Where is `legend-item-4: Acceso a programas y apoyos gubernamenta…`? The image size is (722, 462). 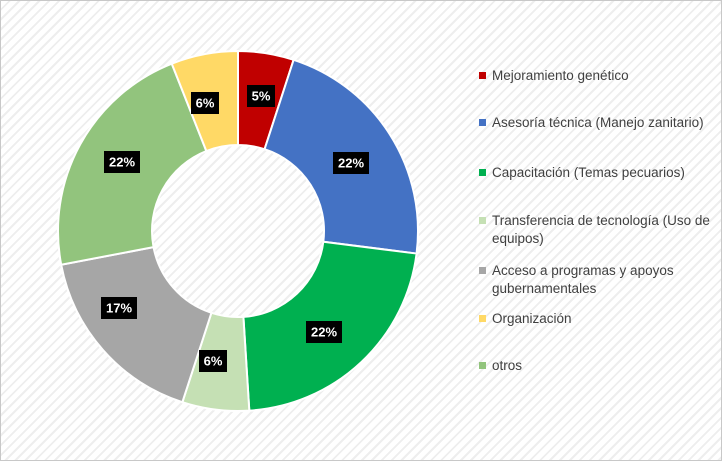 legend-item-4: Acceso a programas y apoyos gubernamenta… is located at coordinates (599, 280).